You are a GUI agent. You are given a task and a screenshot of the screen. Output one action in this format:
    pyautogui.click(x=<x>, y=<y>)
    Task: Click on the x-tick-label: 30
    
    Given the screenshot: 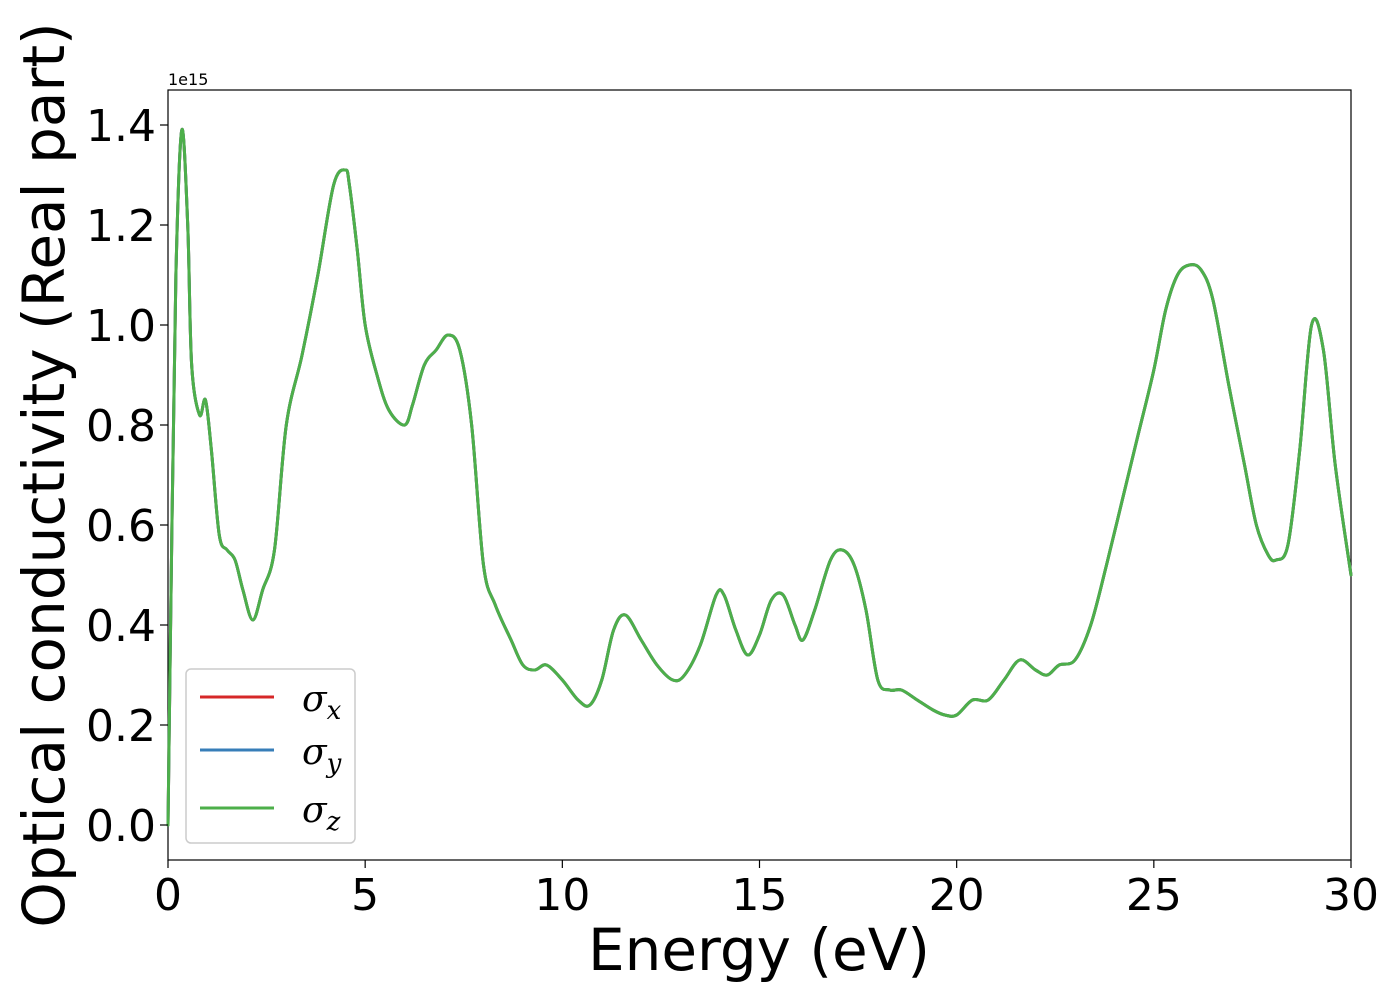 What is the action you would take?
    pyautogui.click(x=1351, y=895)
    